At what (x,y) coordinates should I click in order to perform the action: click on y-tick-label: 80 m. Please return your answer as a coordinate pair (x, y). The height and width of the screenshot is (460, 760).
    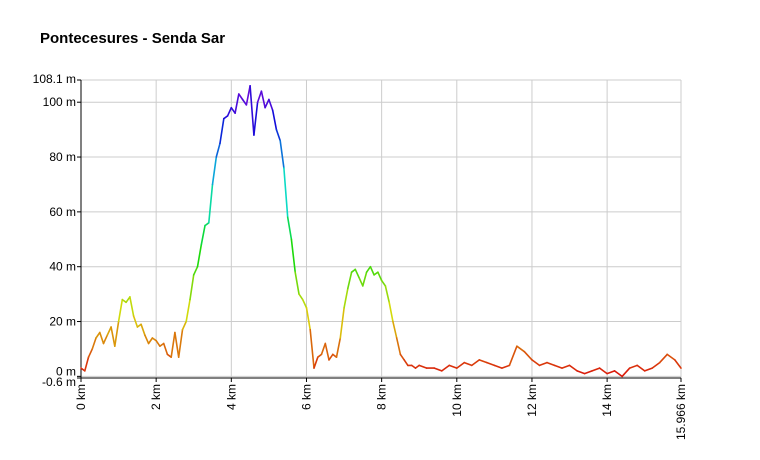
    Looking at the image, I should click on (62, 157).